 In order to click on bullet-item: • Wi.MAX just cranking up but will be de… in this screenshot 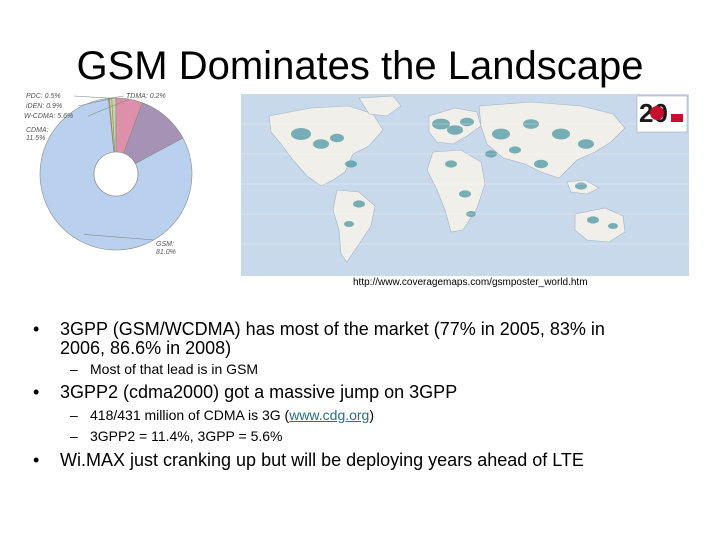, I will do `click(373, 461)`.